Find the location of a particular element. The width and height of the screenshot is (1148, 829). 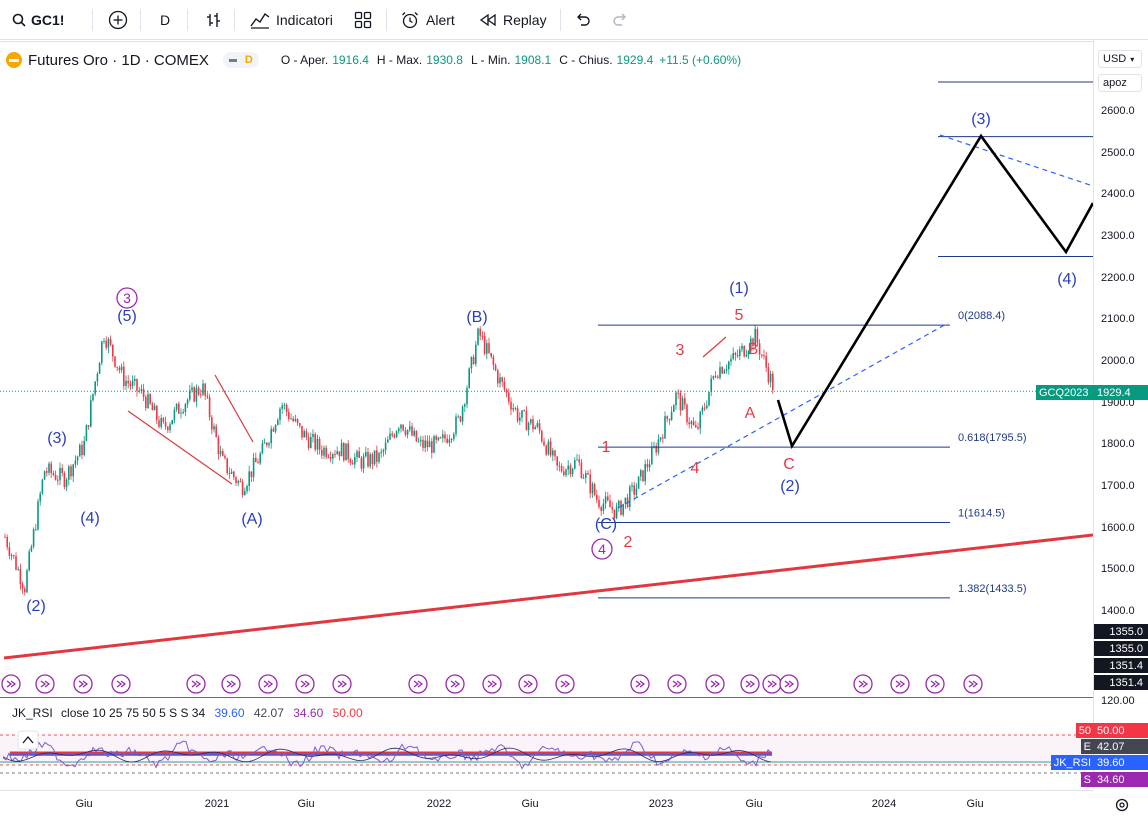

symbol-search: GC1! is located at coordinates (38, 20).